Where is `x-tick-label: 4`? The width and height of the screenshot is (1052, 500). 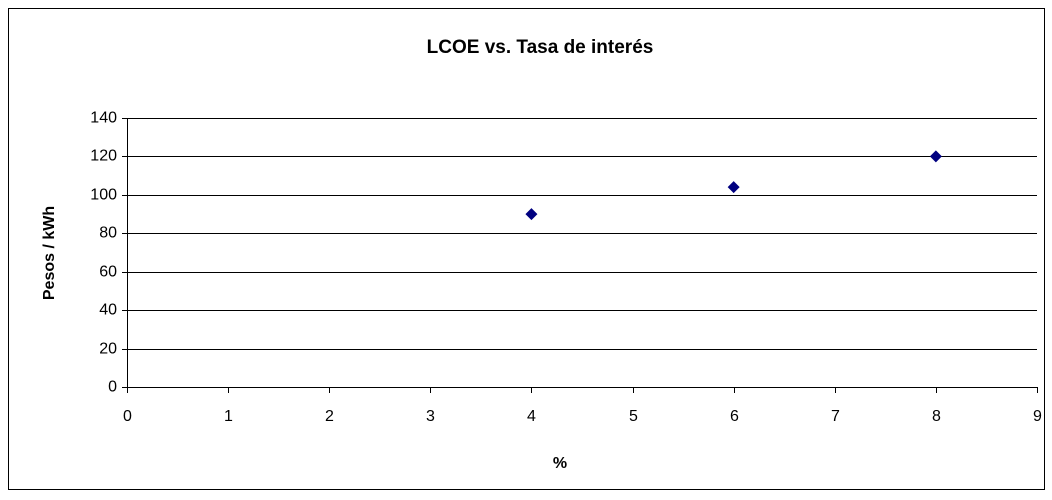
x-tick-label: 4 is located at coordinates (531, 416).